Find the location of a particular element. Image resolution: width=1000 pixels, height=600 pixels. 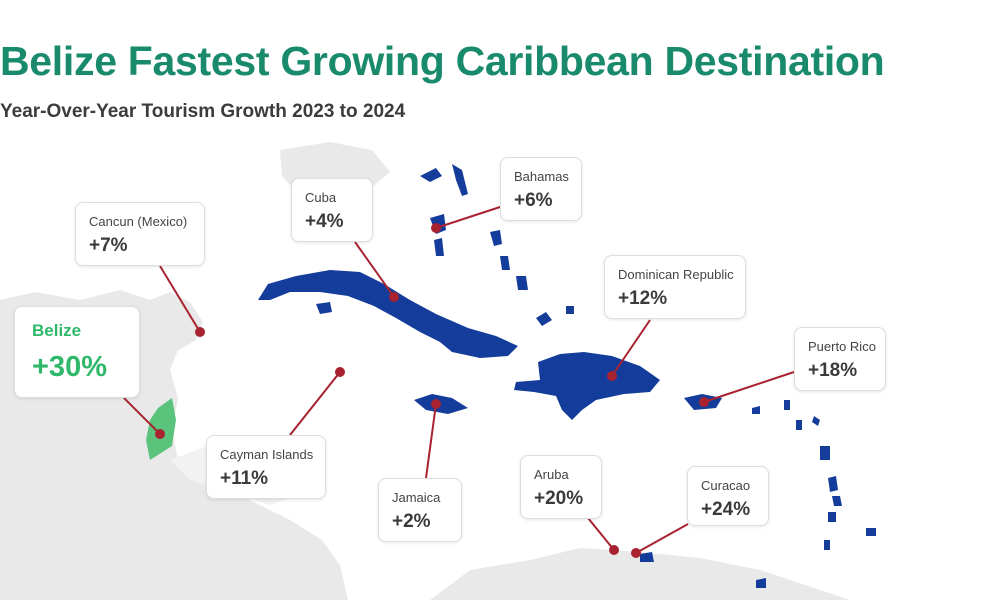

growth-value: +18% is located at coordinates (833, 370).